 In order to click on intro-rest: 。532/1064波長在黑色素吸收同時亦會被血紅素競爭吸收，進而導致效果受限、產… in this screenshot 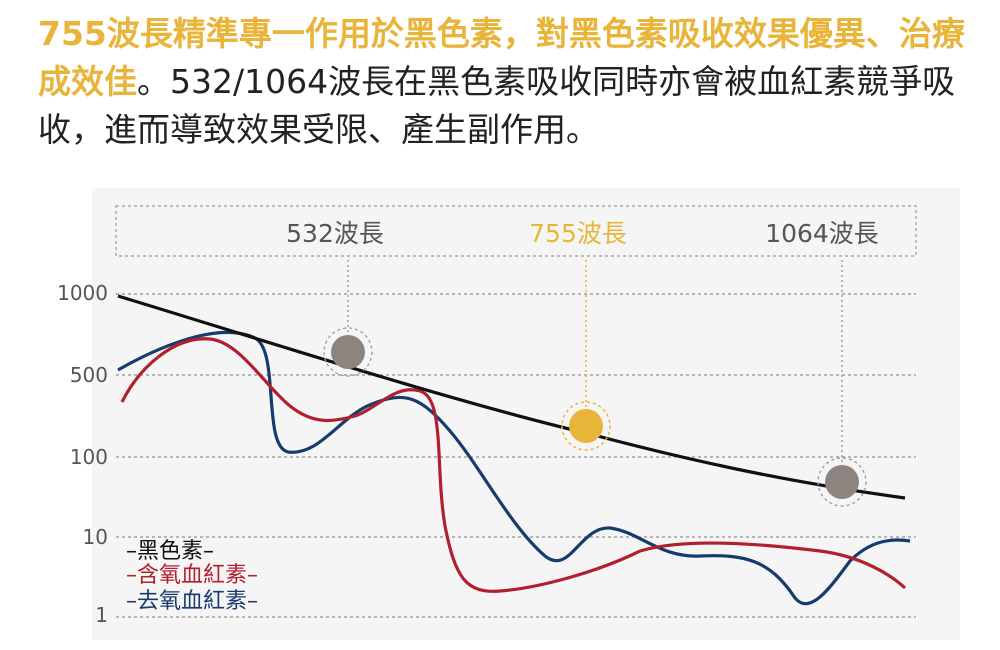, I will do `click(497, 105)`.